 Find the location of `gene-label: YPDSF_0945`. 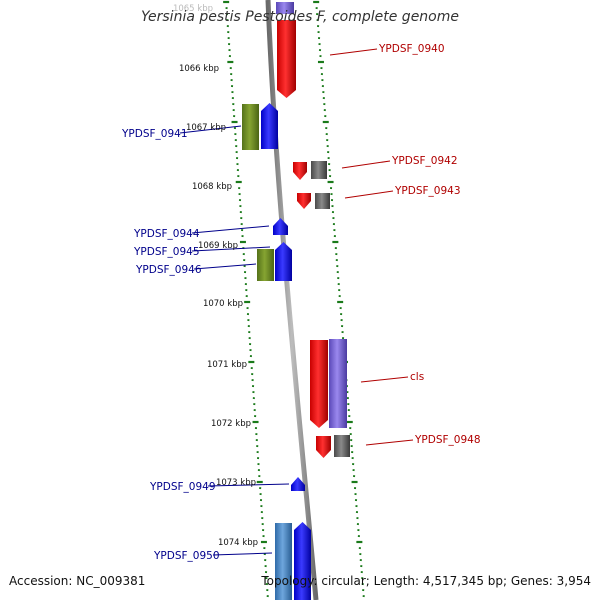

gene-label: YPDSF_0945 is located at coordinates (166, 252).